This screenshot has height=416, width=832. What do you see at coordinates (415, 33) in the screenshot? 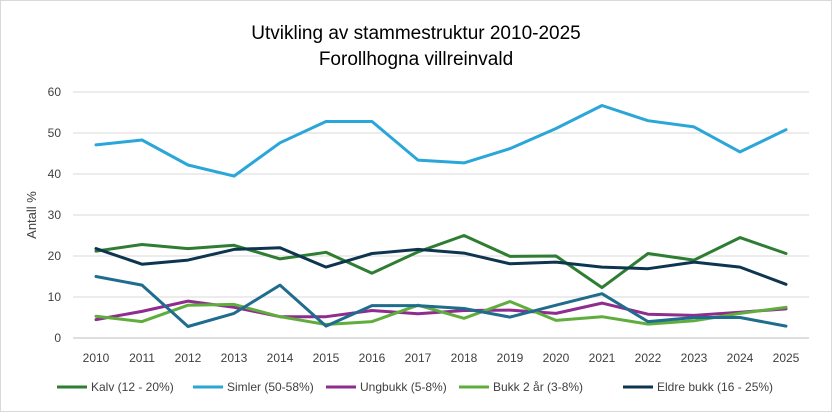
I see `chart-title-line1: Utvikling av stammestruktur 2010-2025` at bounding box center [415, 33].